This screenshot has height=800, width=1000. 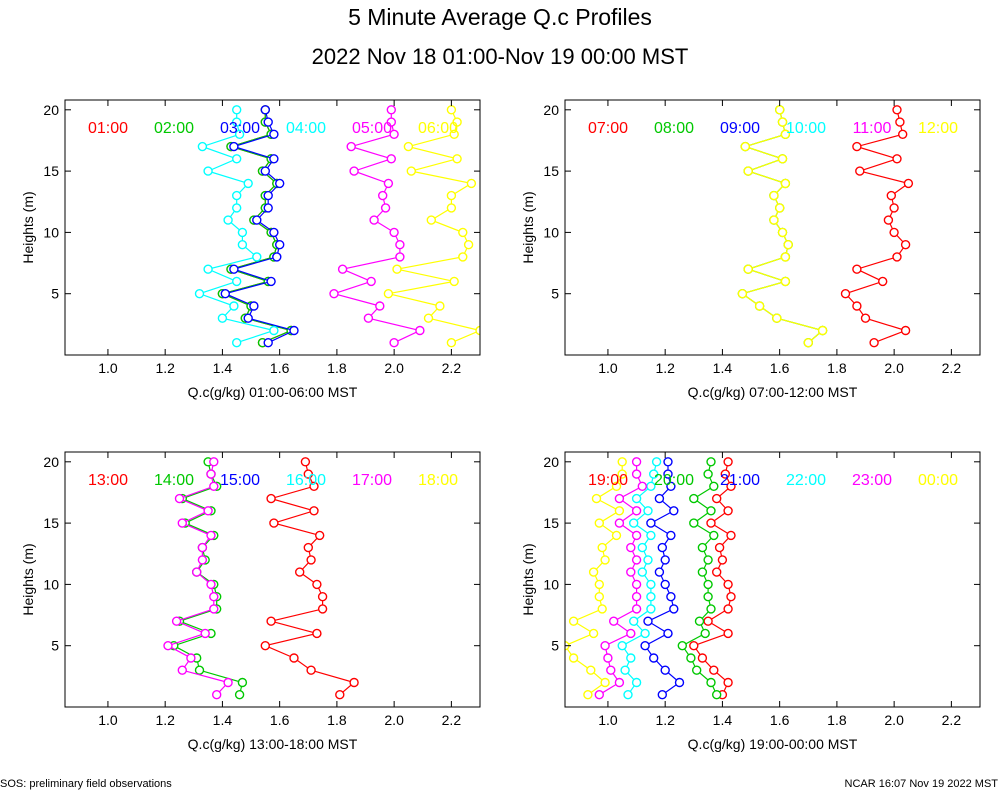 What do you see at coordinates (551, 584) in the screenshot?
I see `y-tick-label: 10` at bounding box center [551, 584].